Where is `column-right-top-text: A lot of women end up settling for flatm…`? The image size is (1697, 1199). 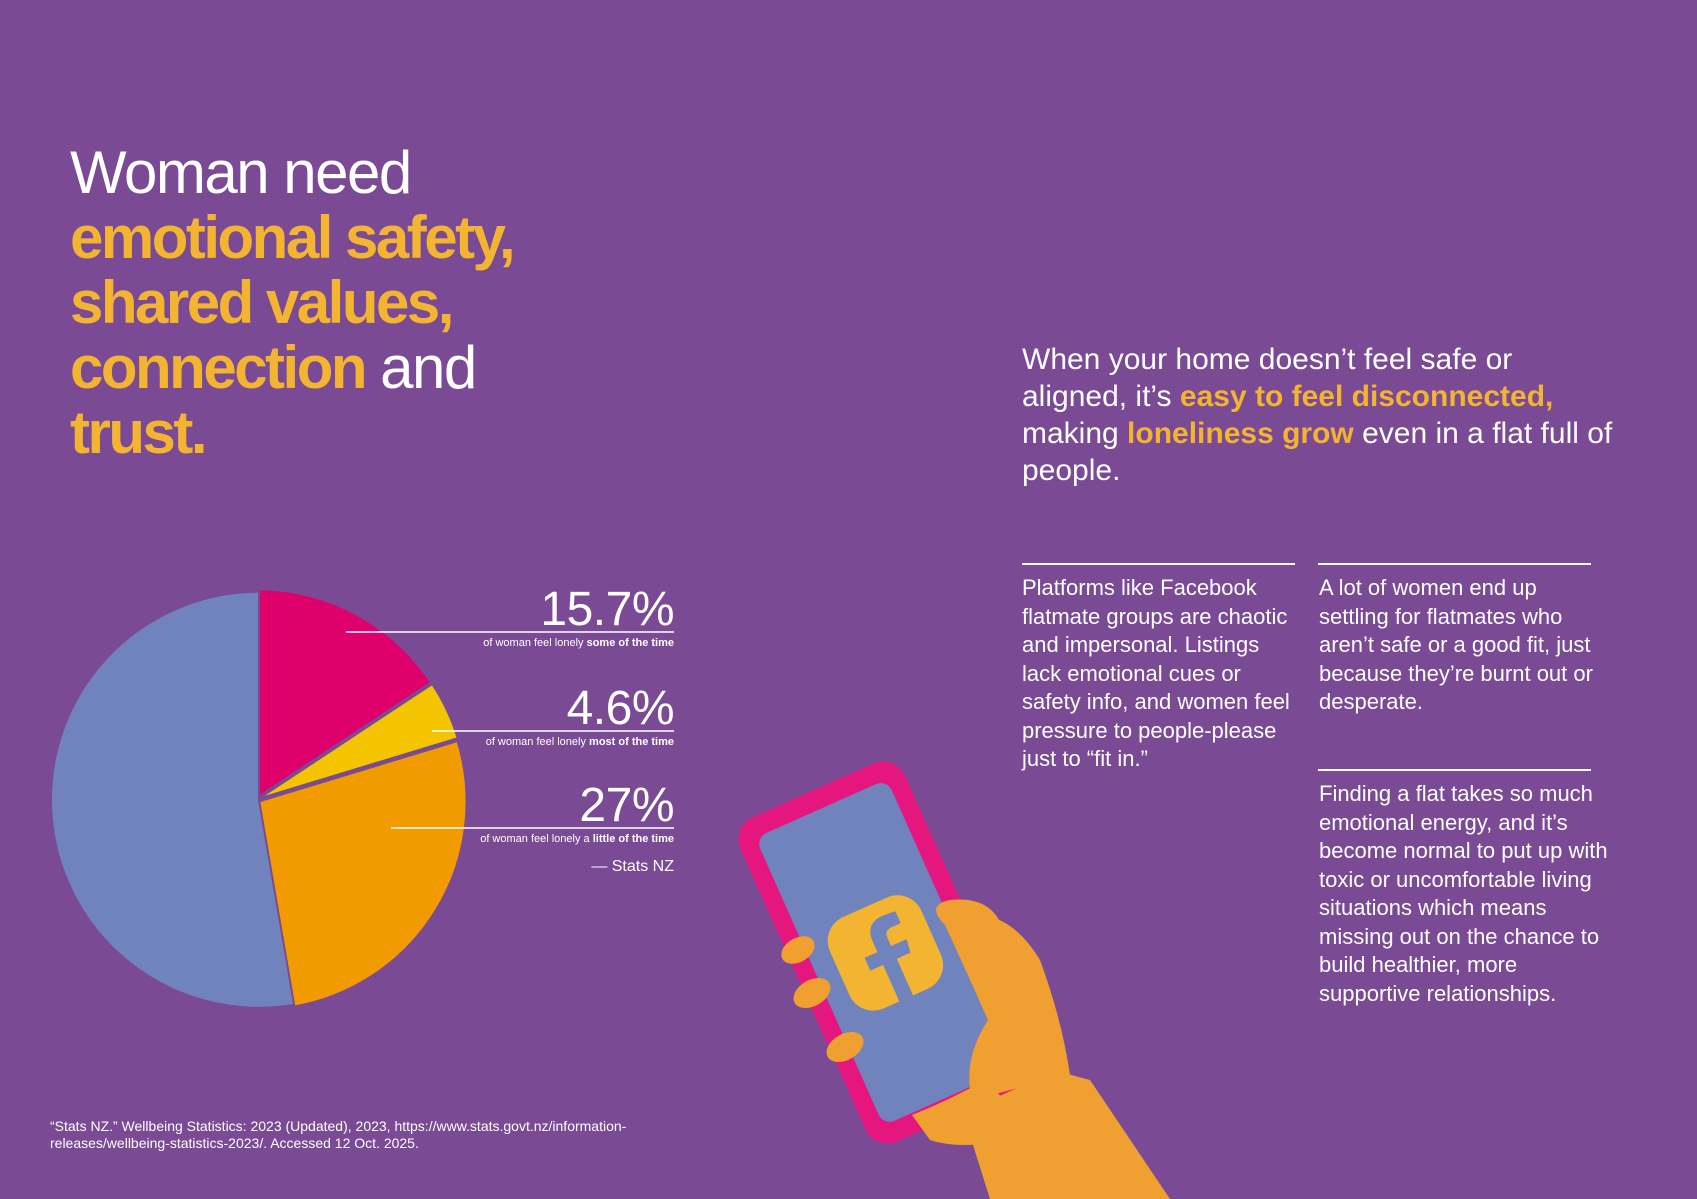 column-right-top-text: A lot of women end up settling for flatm… is located at coordinates (1456, 644).